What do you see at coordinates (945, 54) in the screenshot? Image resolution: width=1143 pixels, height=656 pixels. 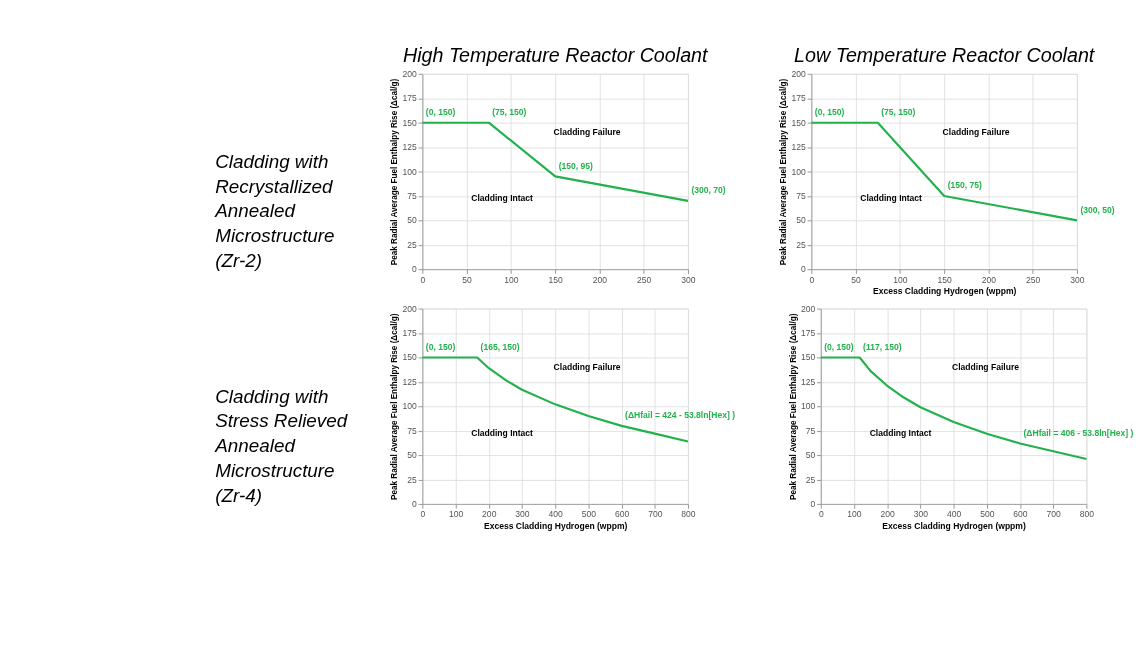 I see `chart-title: Low Temperature Reactor Coolant` at bounding box center [945, 54].